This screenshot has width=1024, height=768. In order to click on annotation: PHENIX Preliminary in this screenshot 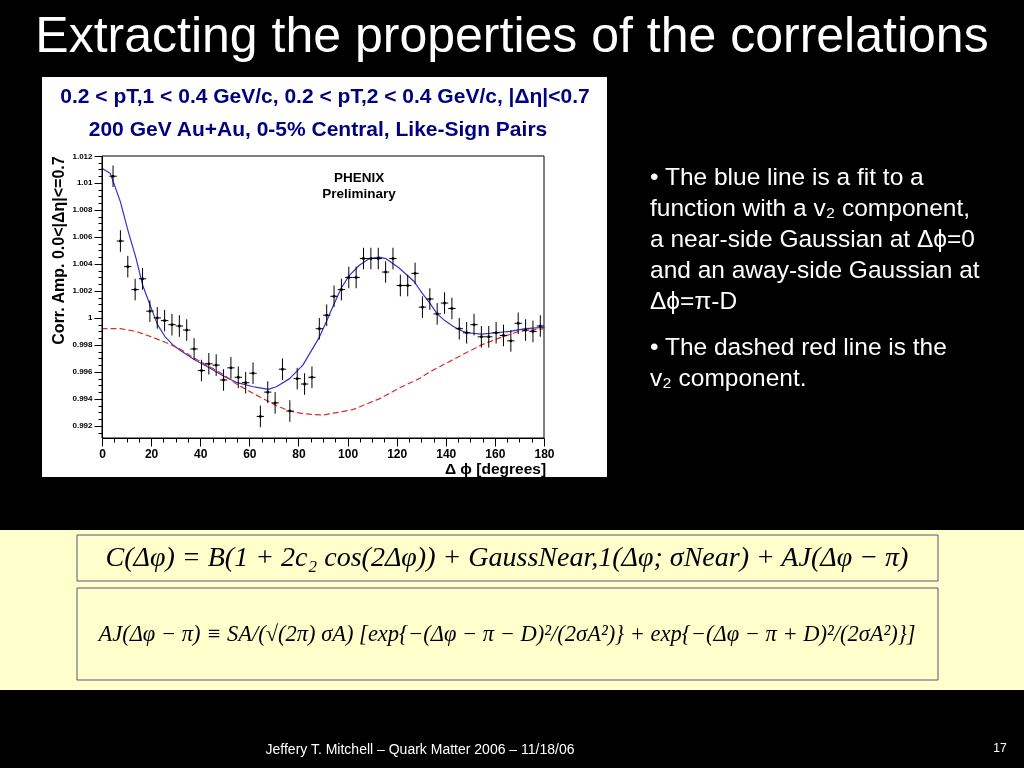, I will do `click(359, 185)`.